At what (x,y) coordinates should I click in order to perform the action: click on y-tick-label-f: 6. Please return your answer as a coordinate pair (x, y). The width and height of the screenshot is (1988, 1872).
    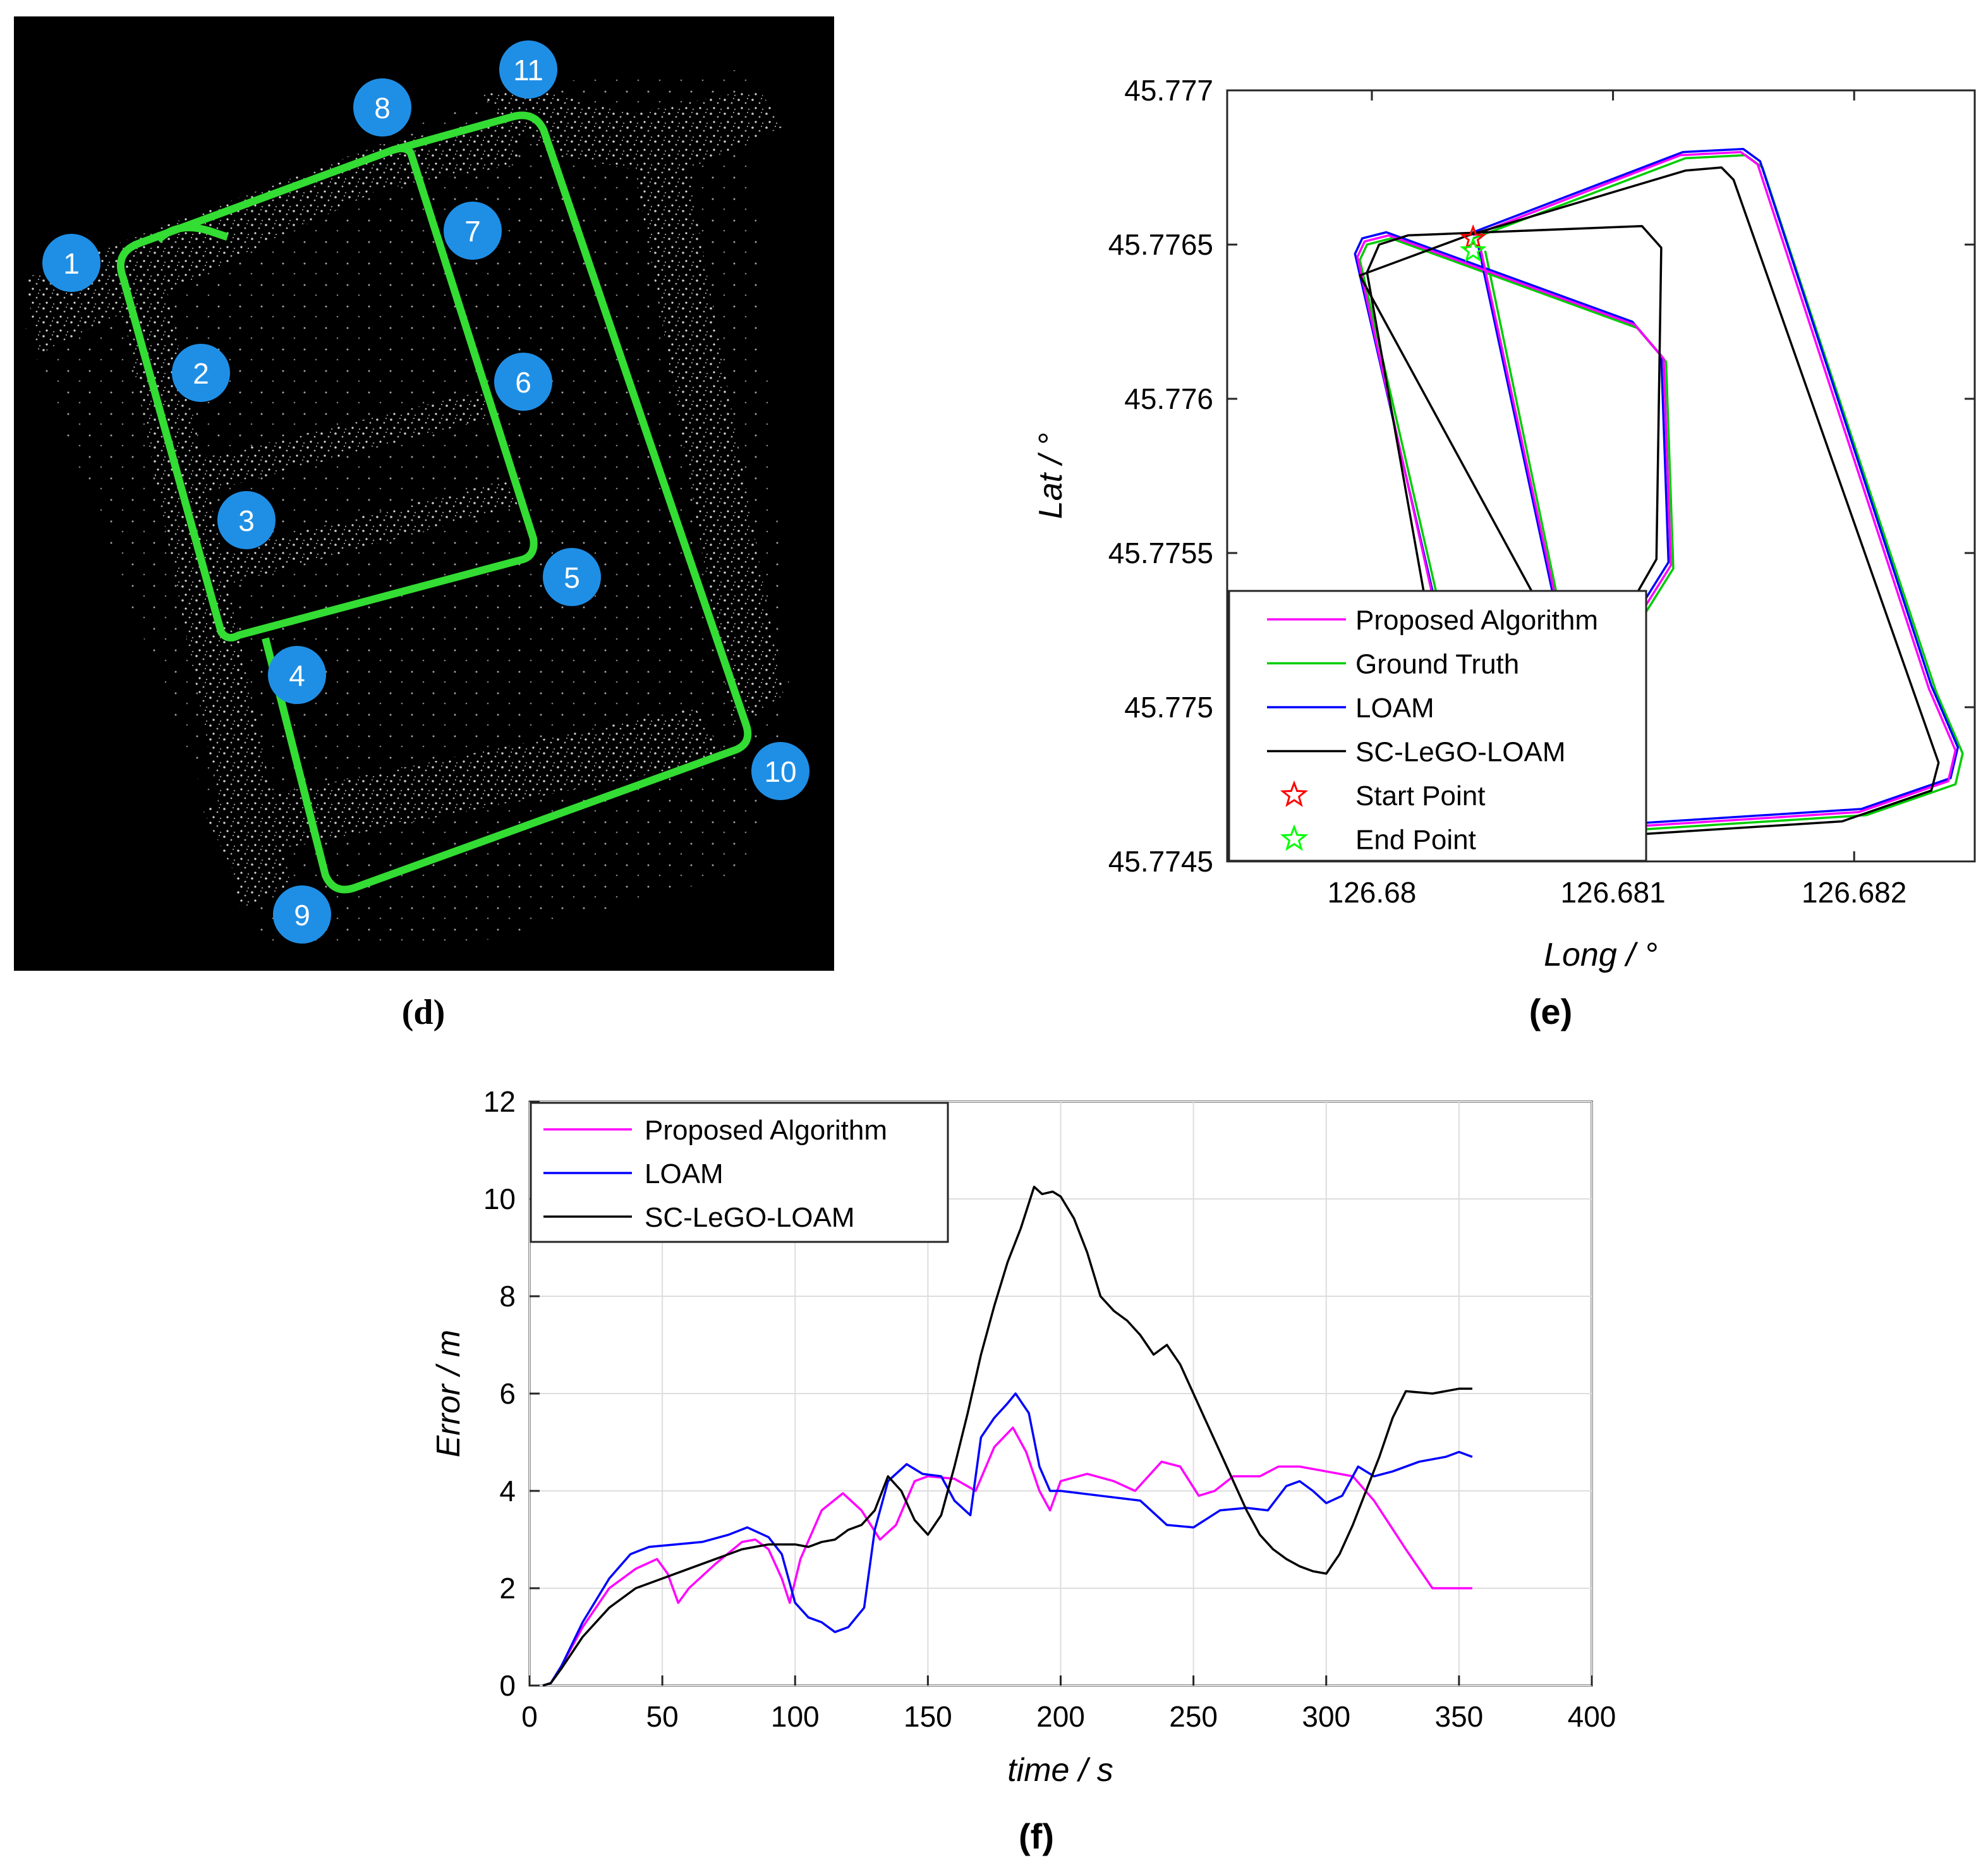
    Looking at the image, I should click on (507, 1393).